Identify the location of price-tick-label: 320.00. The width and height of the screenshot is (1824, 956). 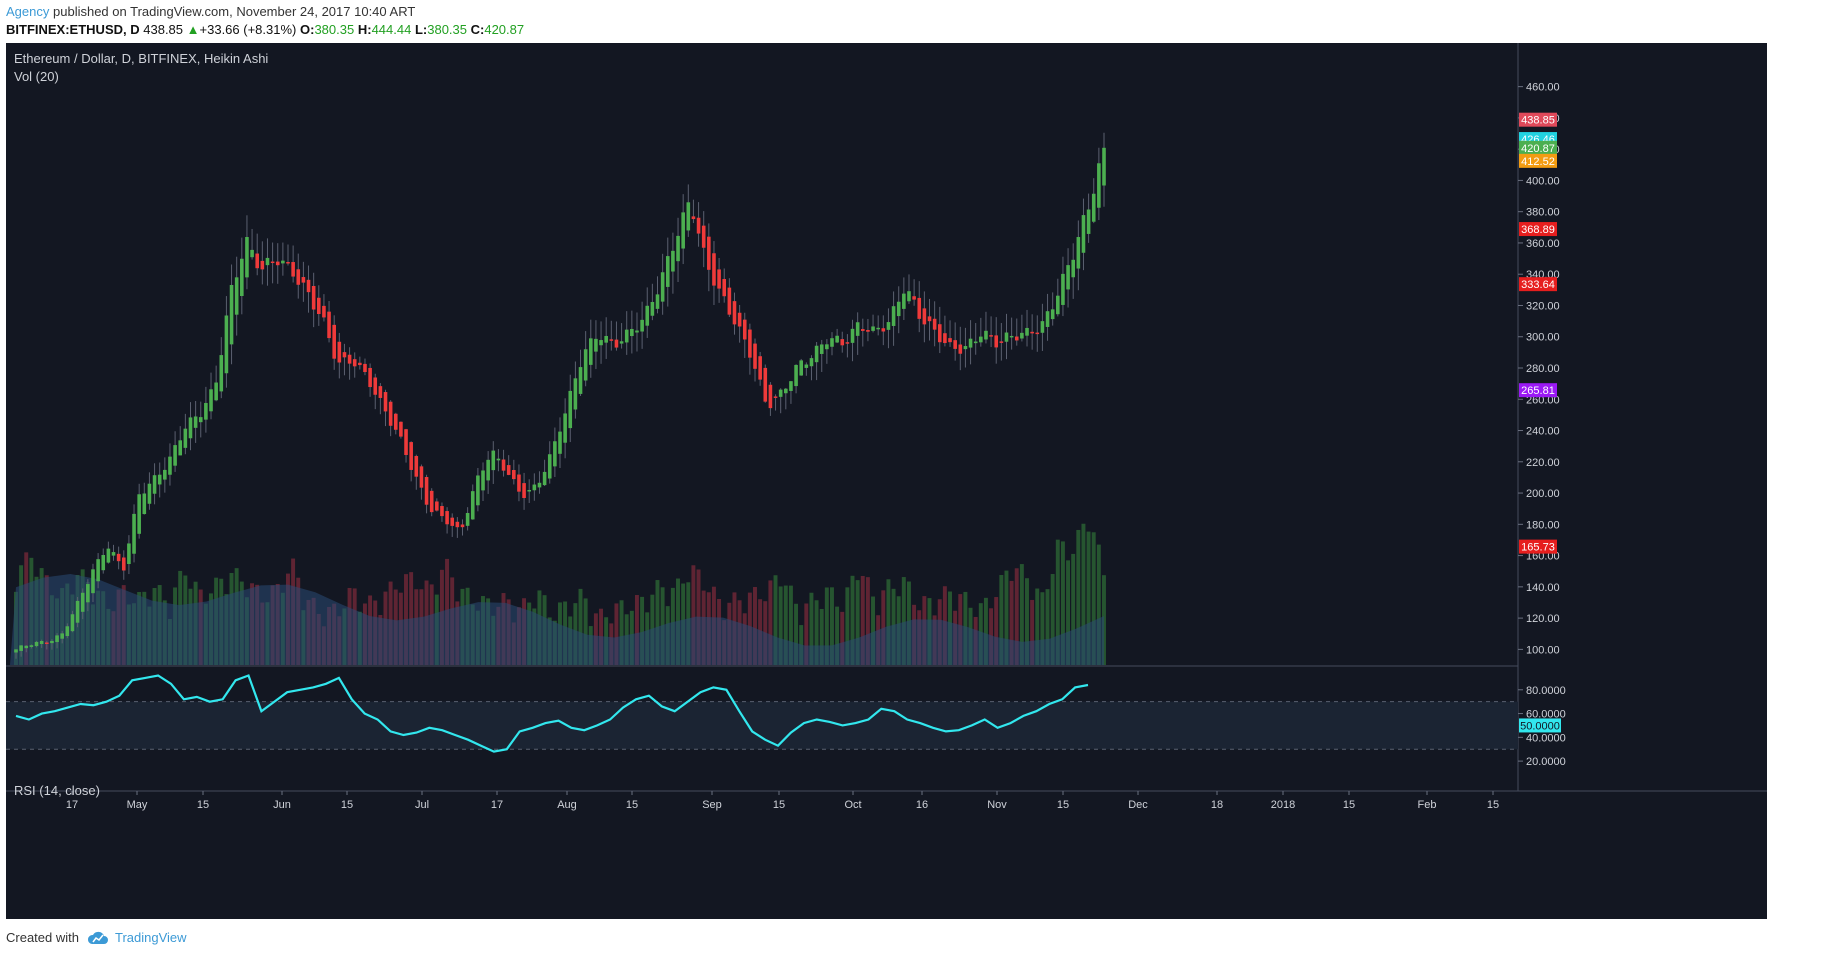
(1543, 306).